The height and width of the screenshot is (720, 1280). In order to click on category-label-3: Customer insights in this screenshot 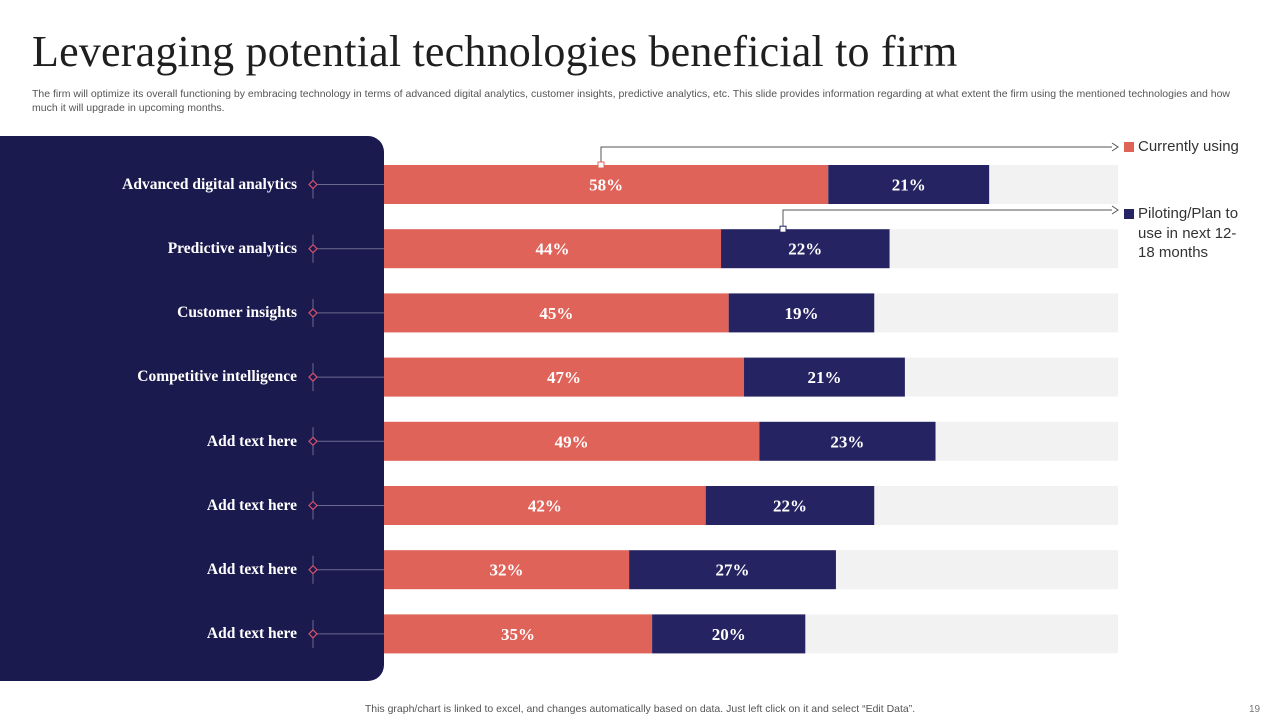, I will do `click(237, 312)`.